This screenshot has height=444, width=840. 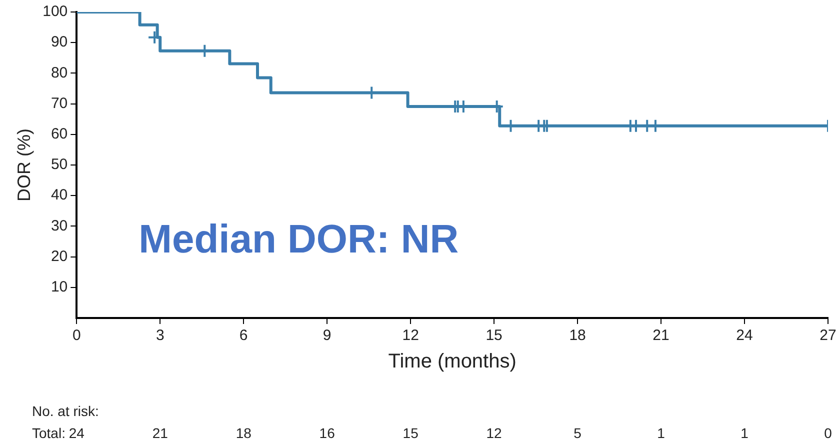 What do you see at coordinates (160, 432) in the screenshot?
I see `text: 21` at bounding box center [160, 432].